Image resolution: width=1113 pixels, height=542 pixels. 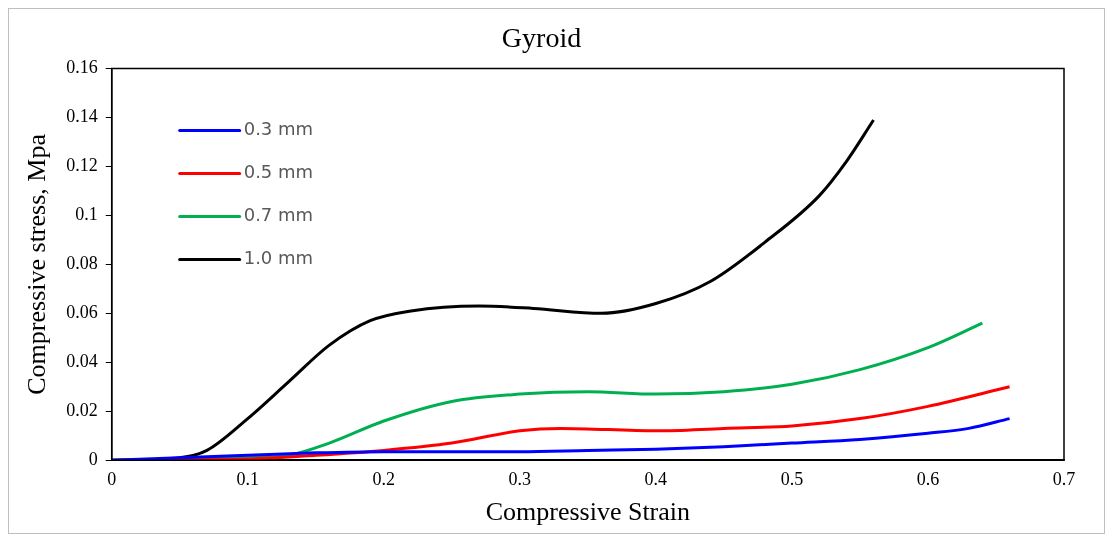 I want to click on y-tick-label: 0.16, so click(x=82, y=67).